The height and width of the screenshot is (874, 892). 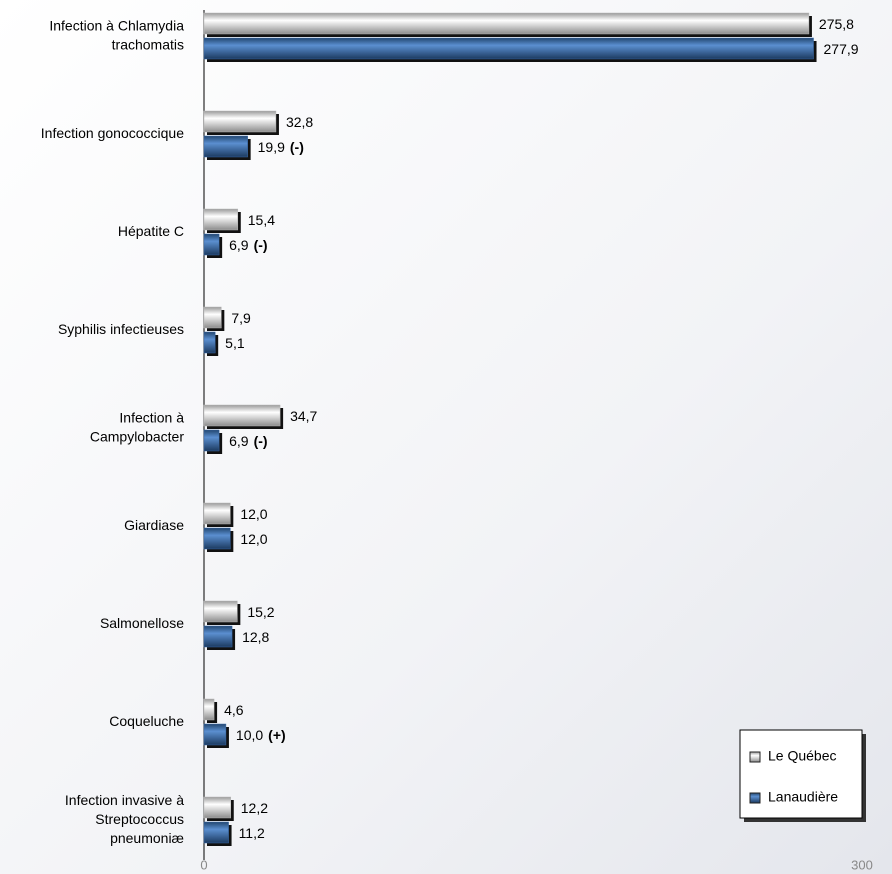 What do you see at coordinates (802, 756) in the screenshot?
I see `legend-label: Le Québec` at bounding box center [802, 756].